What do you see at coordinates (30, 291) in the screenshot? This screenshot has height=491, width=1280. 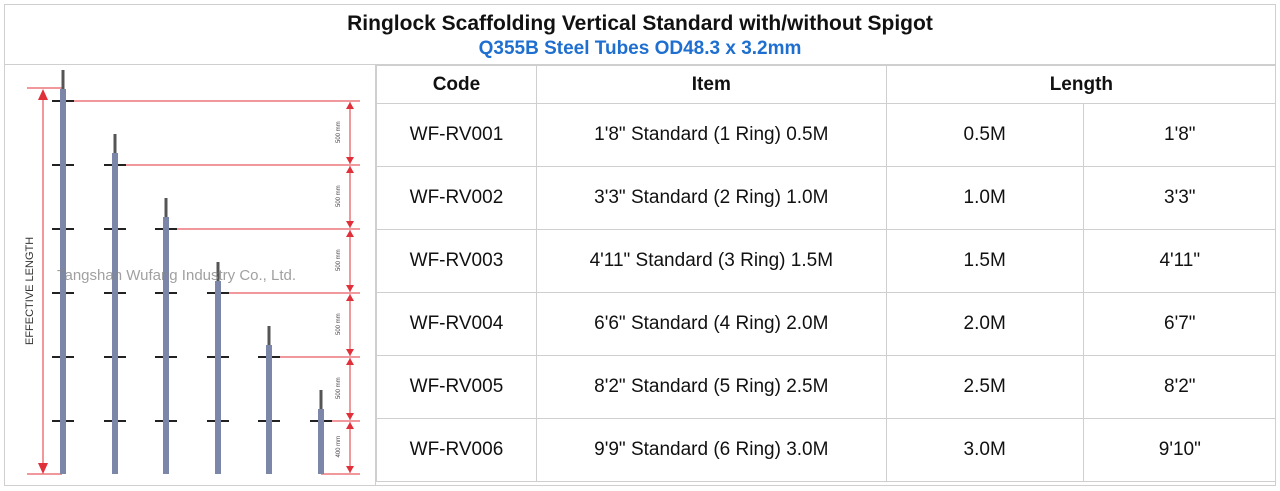 I see `effective-length-label: EFFECTIVE LENGTH` at bounding box center [30, 291].